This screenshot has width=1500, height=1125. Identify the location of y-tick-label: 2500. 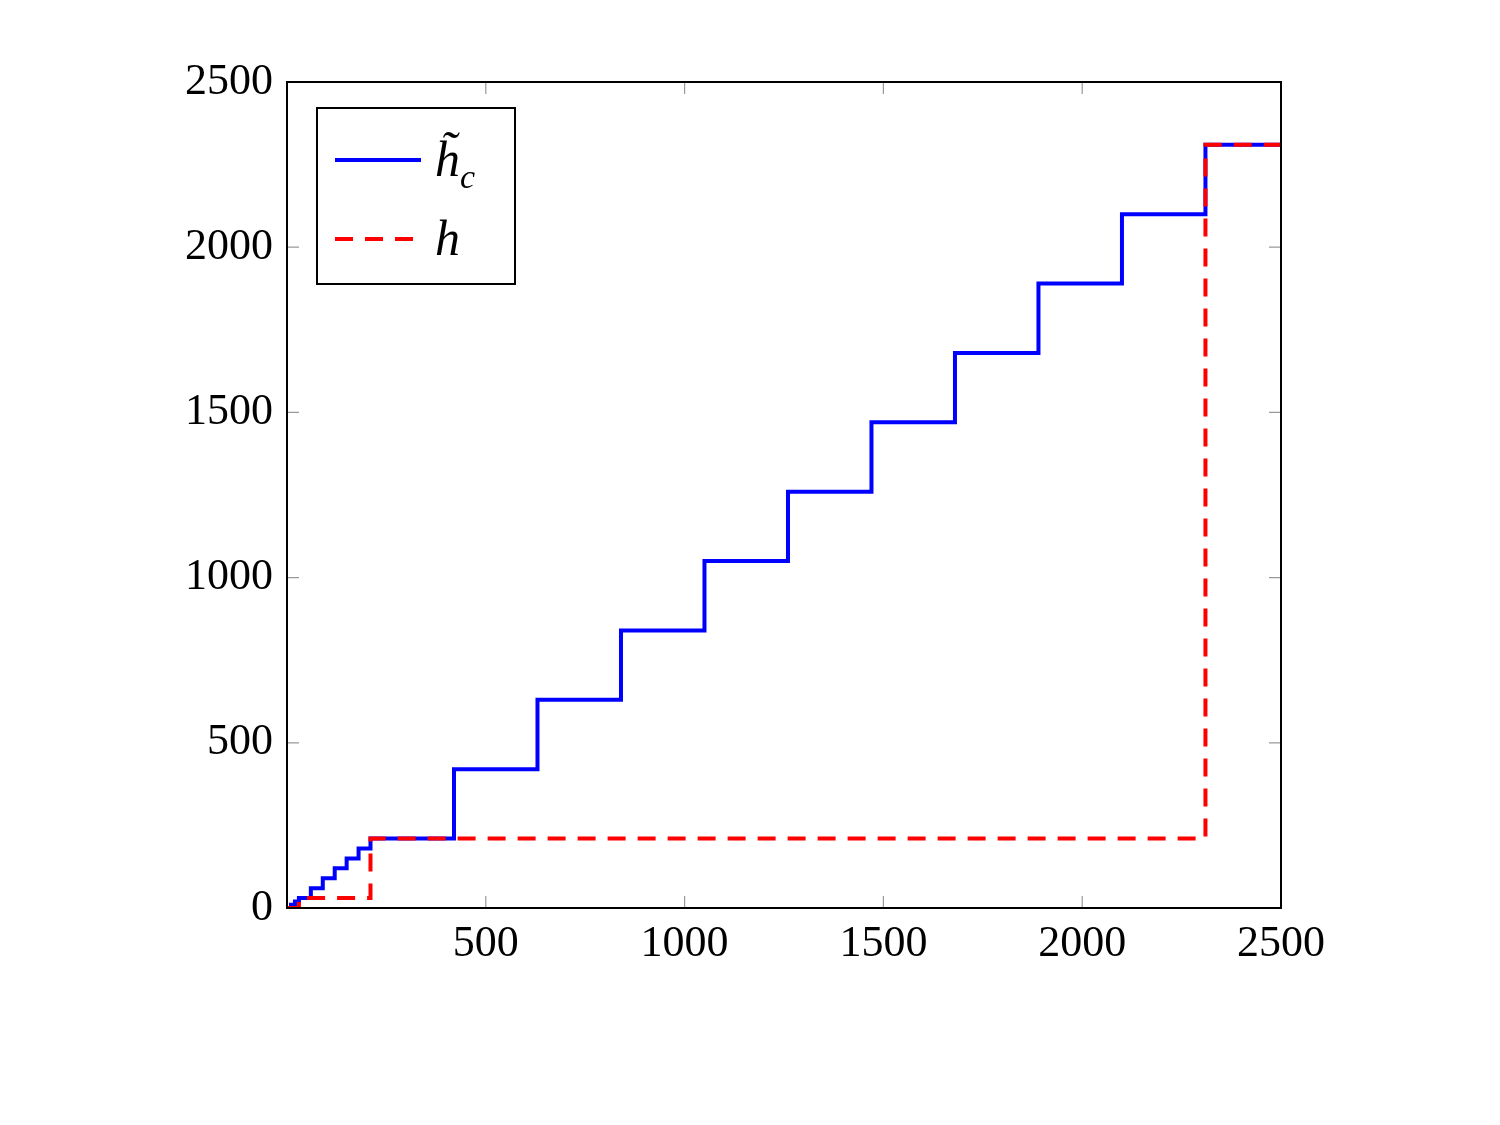
(229, 79).